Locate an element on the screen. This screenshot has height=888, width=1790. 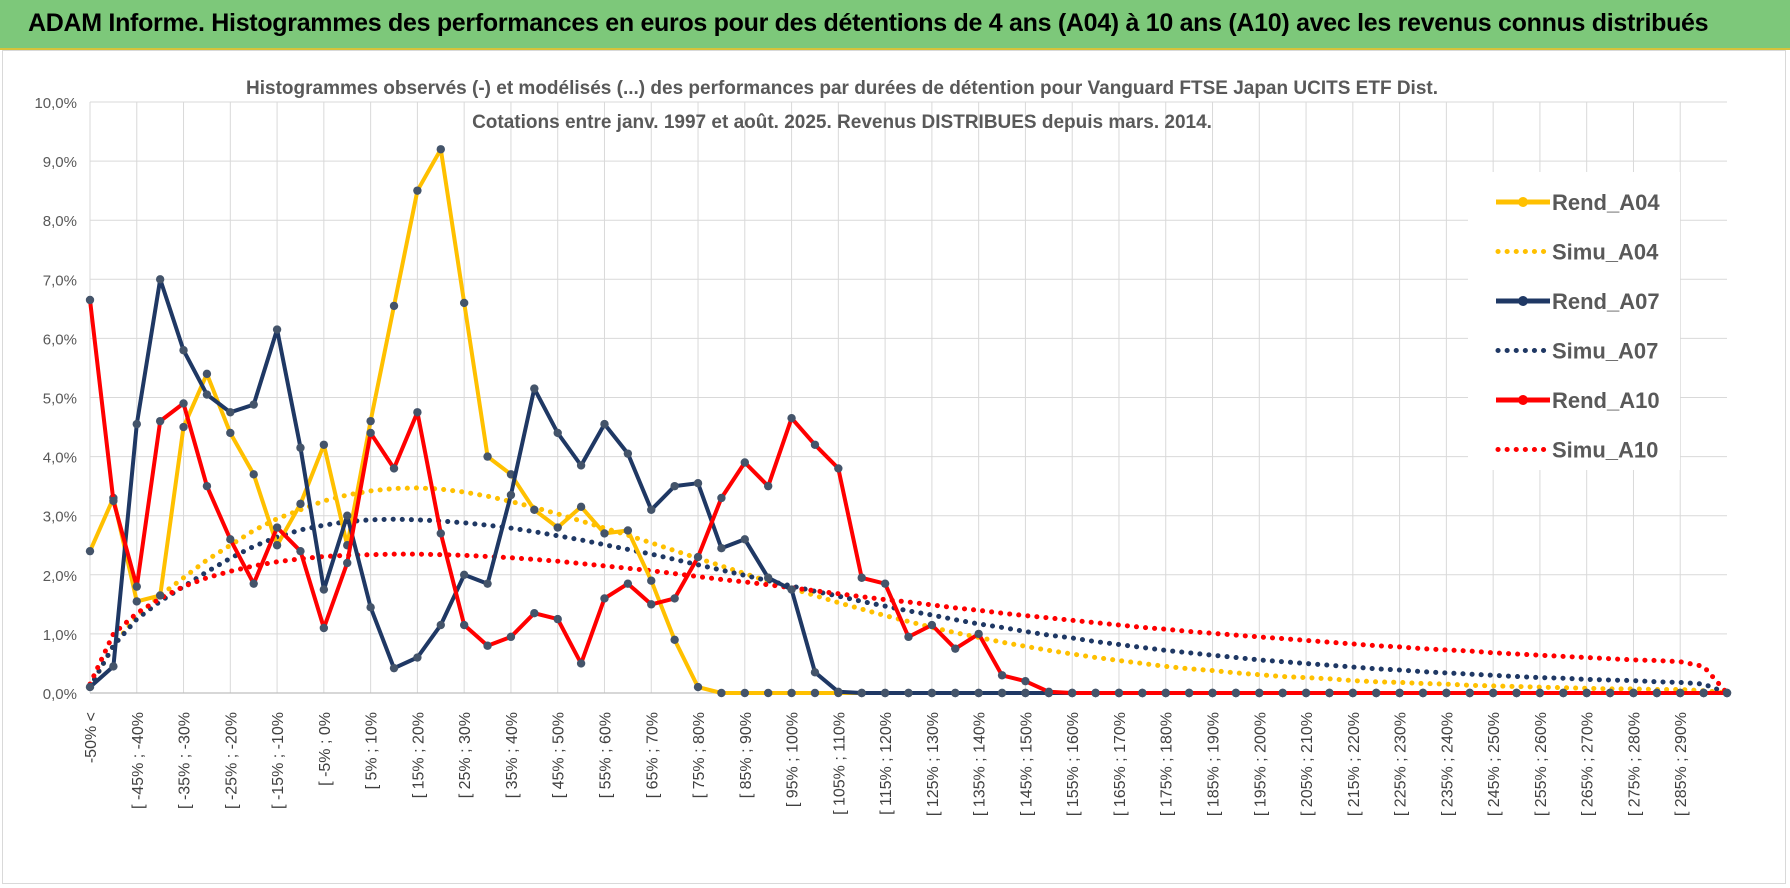
x-tick-label: -50% < is located at coordinates (91, 737).